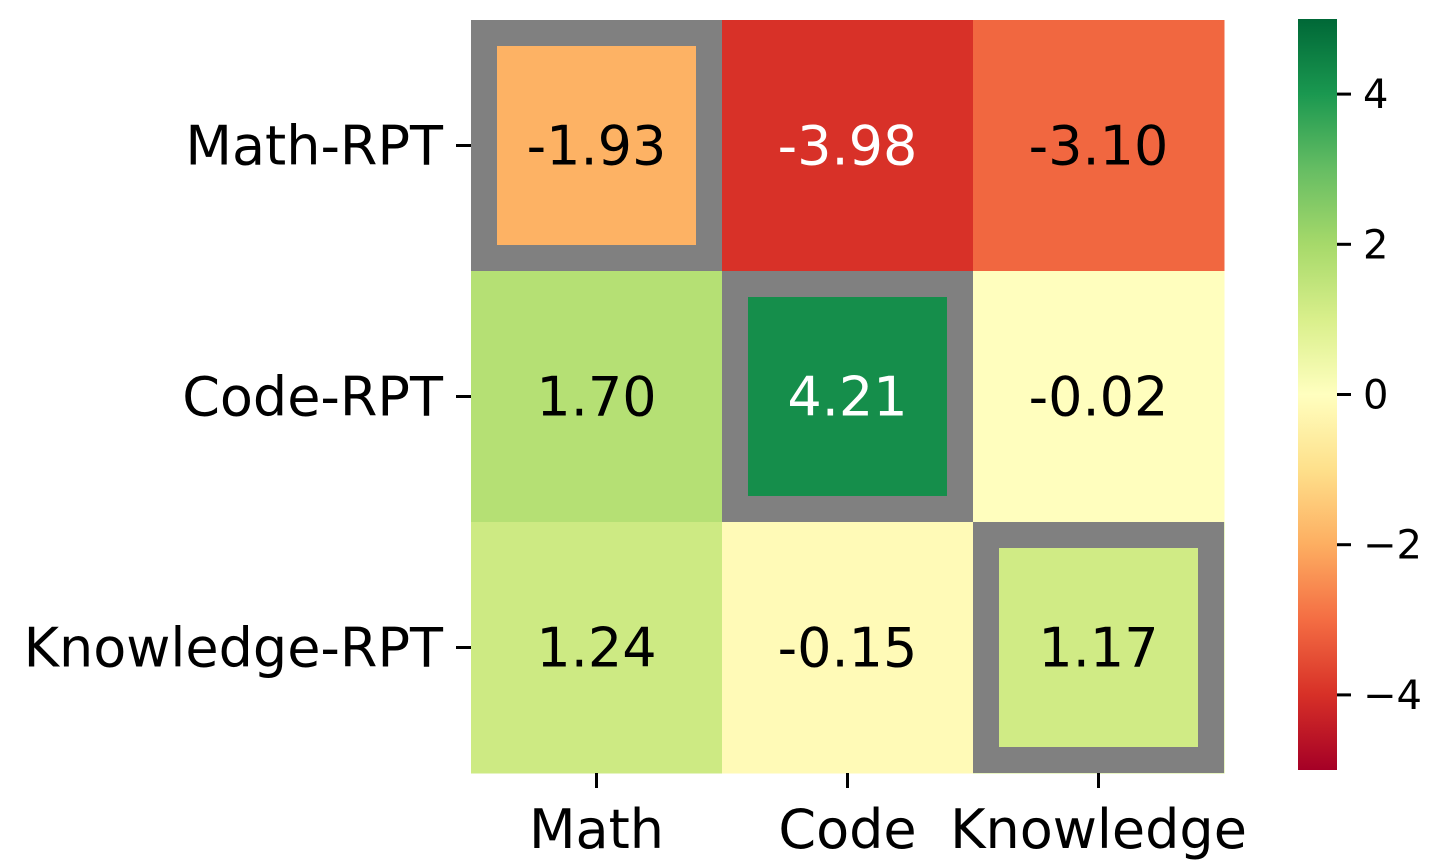 This screenshot has height=867, width=1456. I want to click on cell-value-label: -3.10, so click(1099, 146).